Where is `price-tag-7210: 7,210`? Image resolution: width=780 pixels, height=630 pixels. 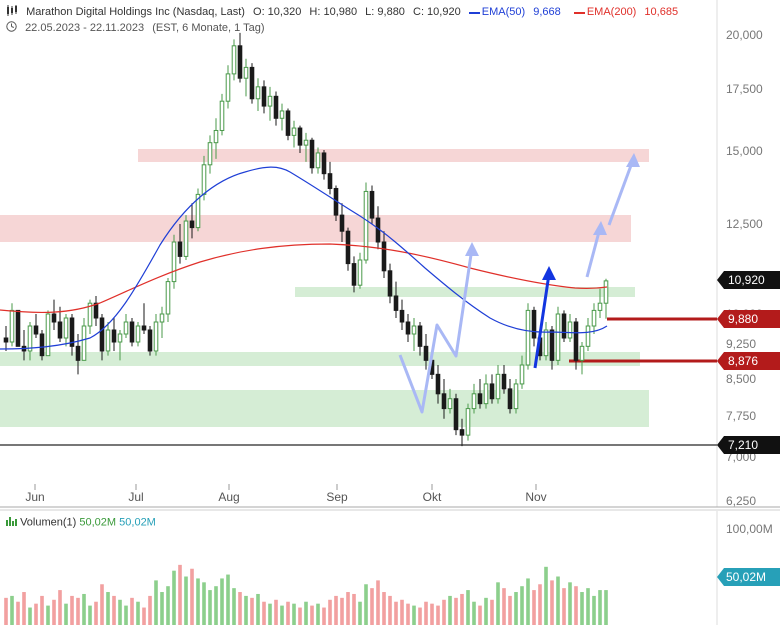
price-tag-7210: 7,210 is located at coordinates (748, 445).